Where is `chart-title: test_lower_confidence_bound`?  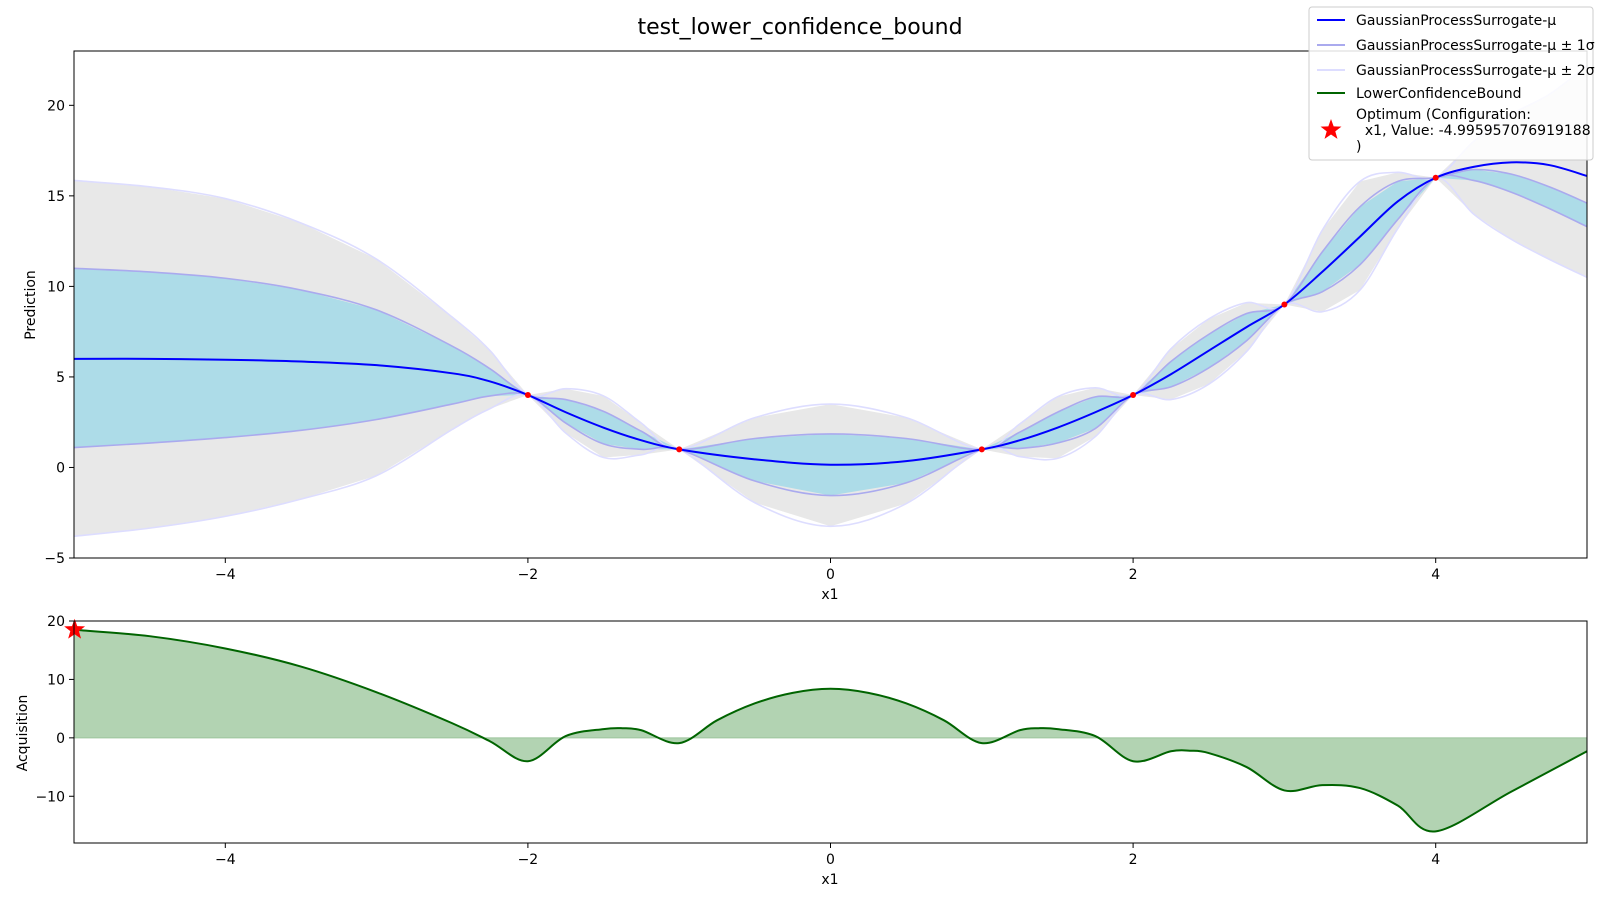 chart-title: test_lower_confidence_bound is located at coordinates (799, 27).